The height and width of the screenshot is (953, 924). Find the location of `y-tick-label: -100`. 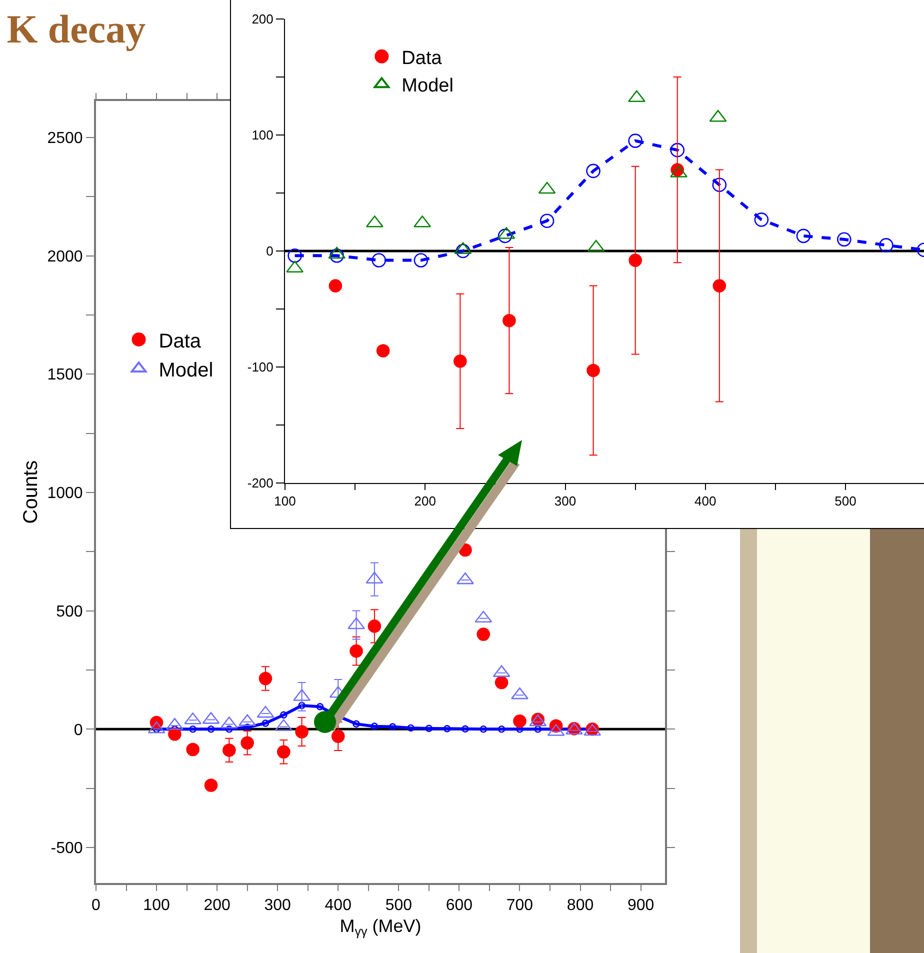

y-tick-label: -100 is located at coordinates (260, 367).